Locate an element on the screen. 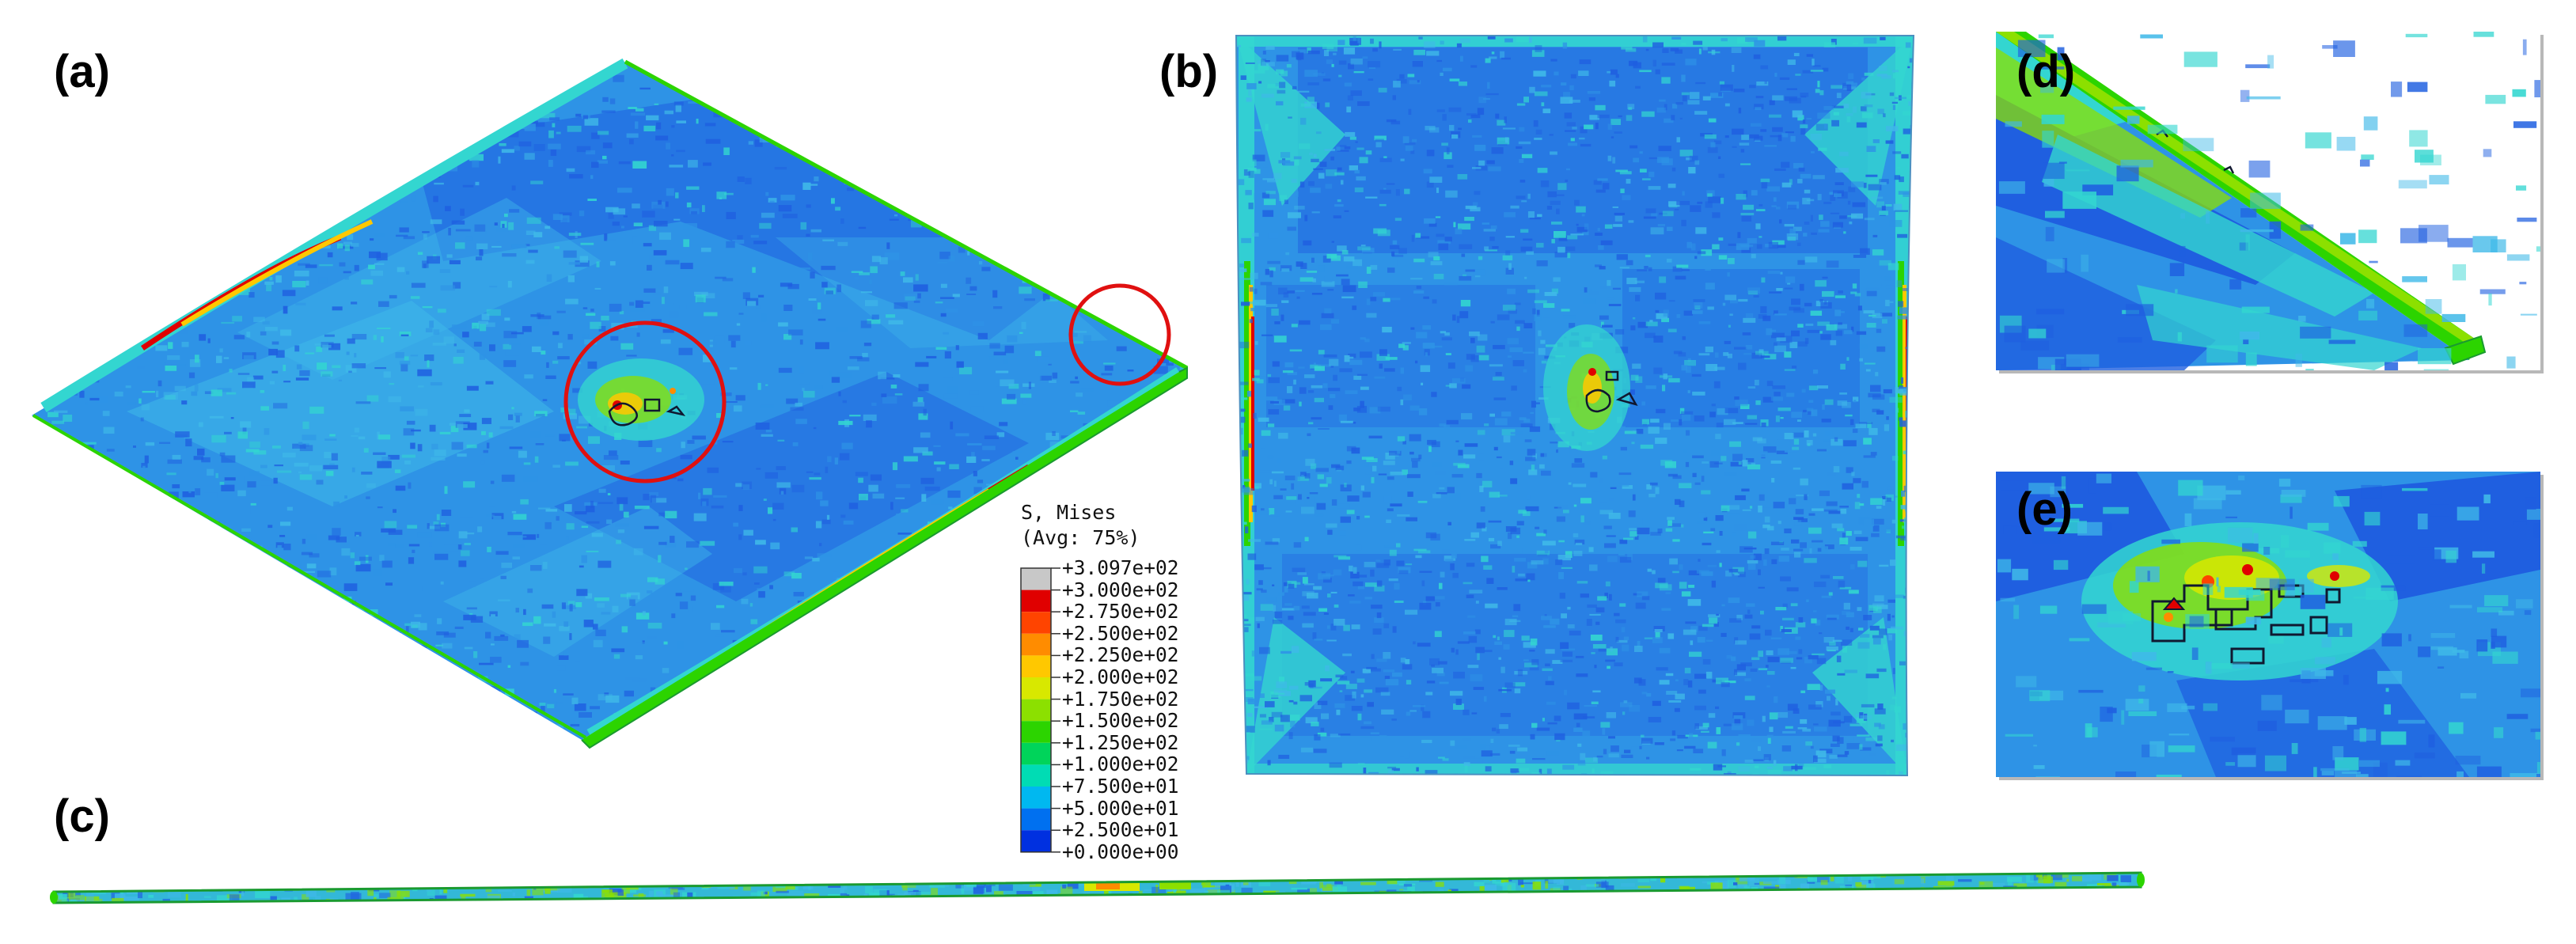 The height and width of the screenshot is (944, 2576). legend-tick-label: +1.500e+02 is located at coordinates (1120, 721).